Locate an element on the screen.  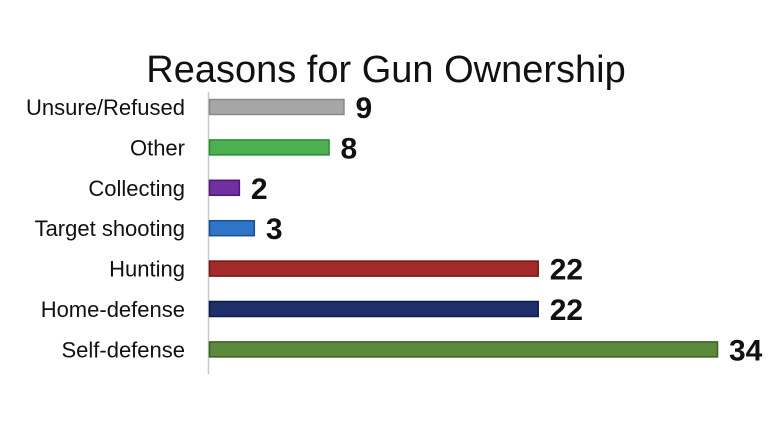
bar-unsure-refused is located at coordinates (276, 107).